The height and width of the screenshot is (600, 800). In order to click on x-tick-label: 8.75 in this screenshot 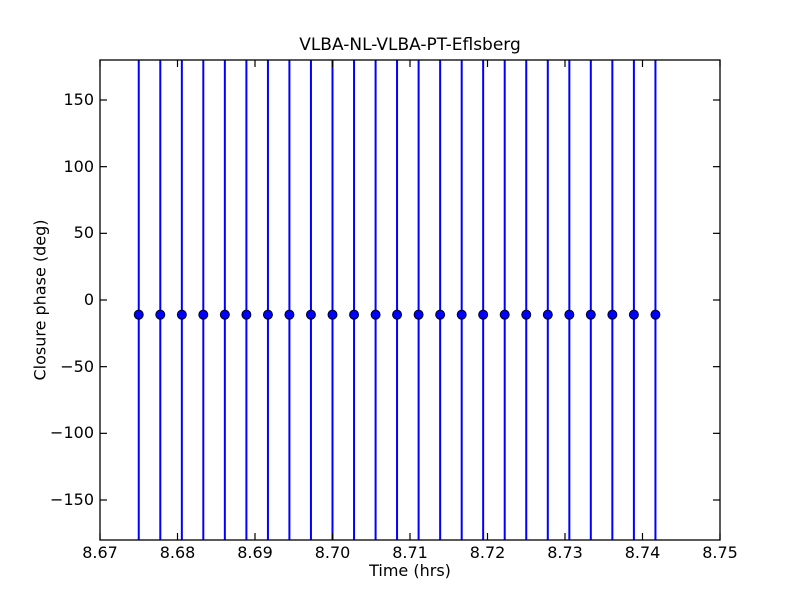, I will do `click(720, 552)`.